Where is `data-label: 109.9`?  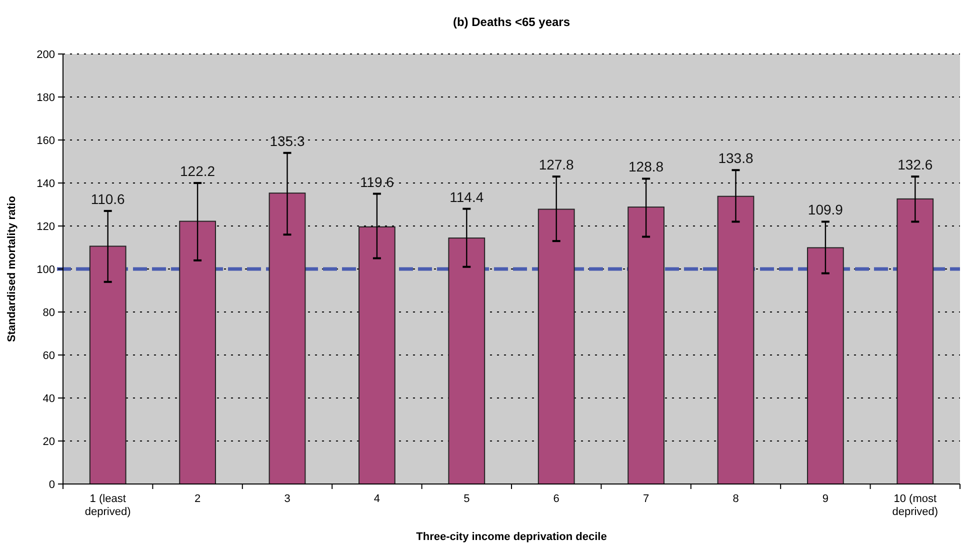
data-label: 109.9 is located at coordinates (826, 210).